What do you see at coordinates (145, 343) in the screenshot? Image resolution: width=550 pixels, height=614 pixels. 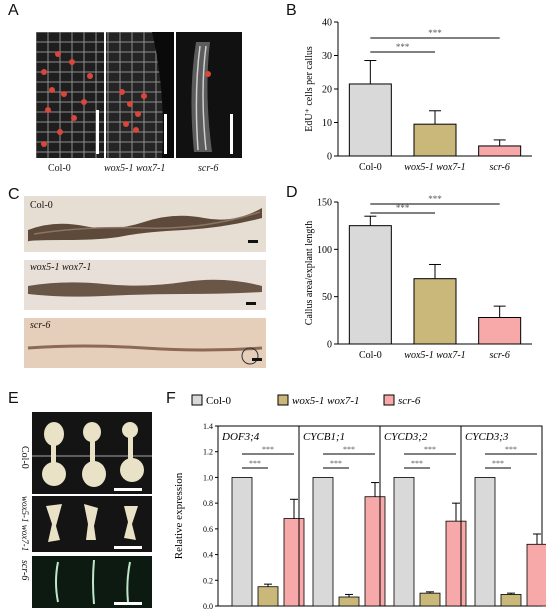 I see `callus-photo-scr6: scr-6` at bounding box center [145, 343].